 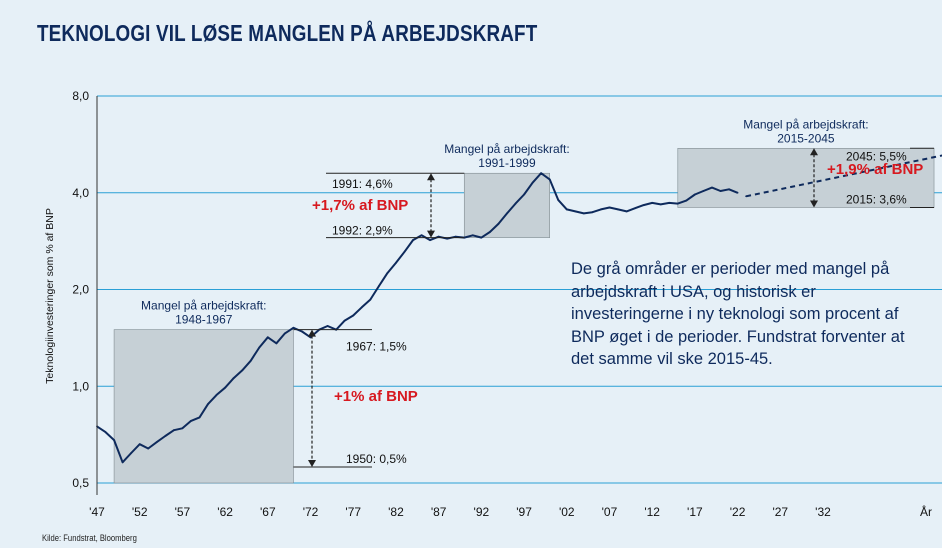 What do you see at coordinates (353, 512) in the screenshot?
I see `x-tick-label: '77` at bounding box center [353, 512].